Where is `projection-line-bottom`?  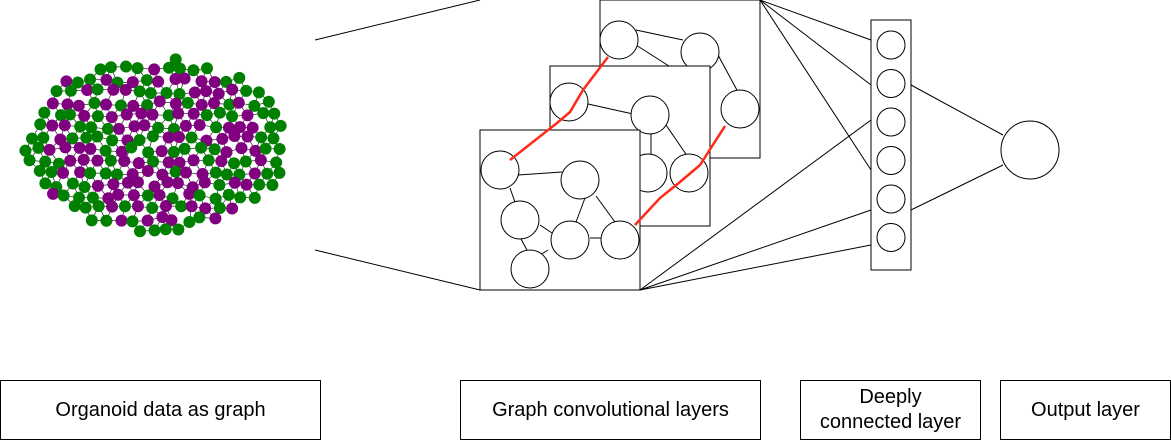
projection-line-bottom is located at coordinates (397, 270).